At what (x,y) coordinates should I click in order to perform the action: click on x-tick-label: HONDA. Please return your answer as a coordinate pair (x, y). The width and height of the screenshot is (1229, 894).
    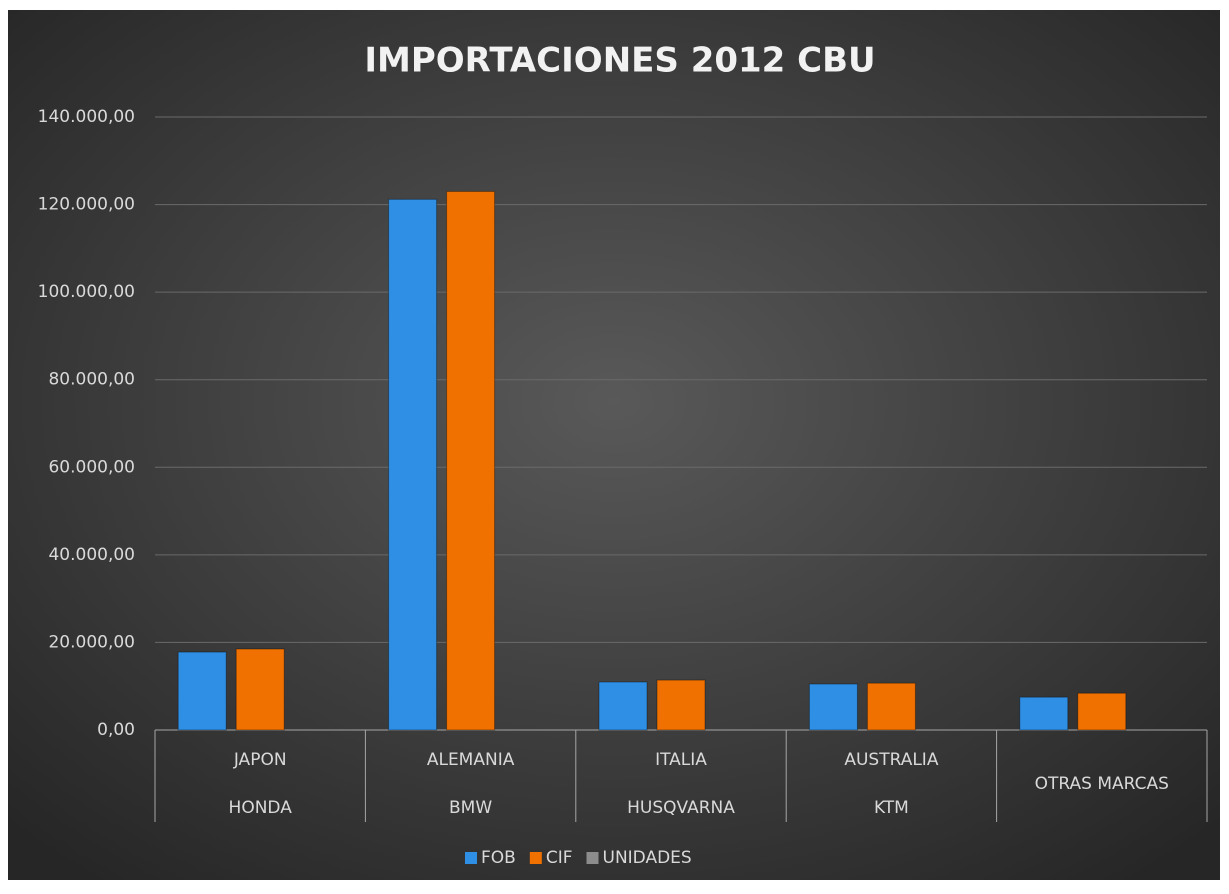
    Looking at the image, I should click on (261, 808).